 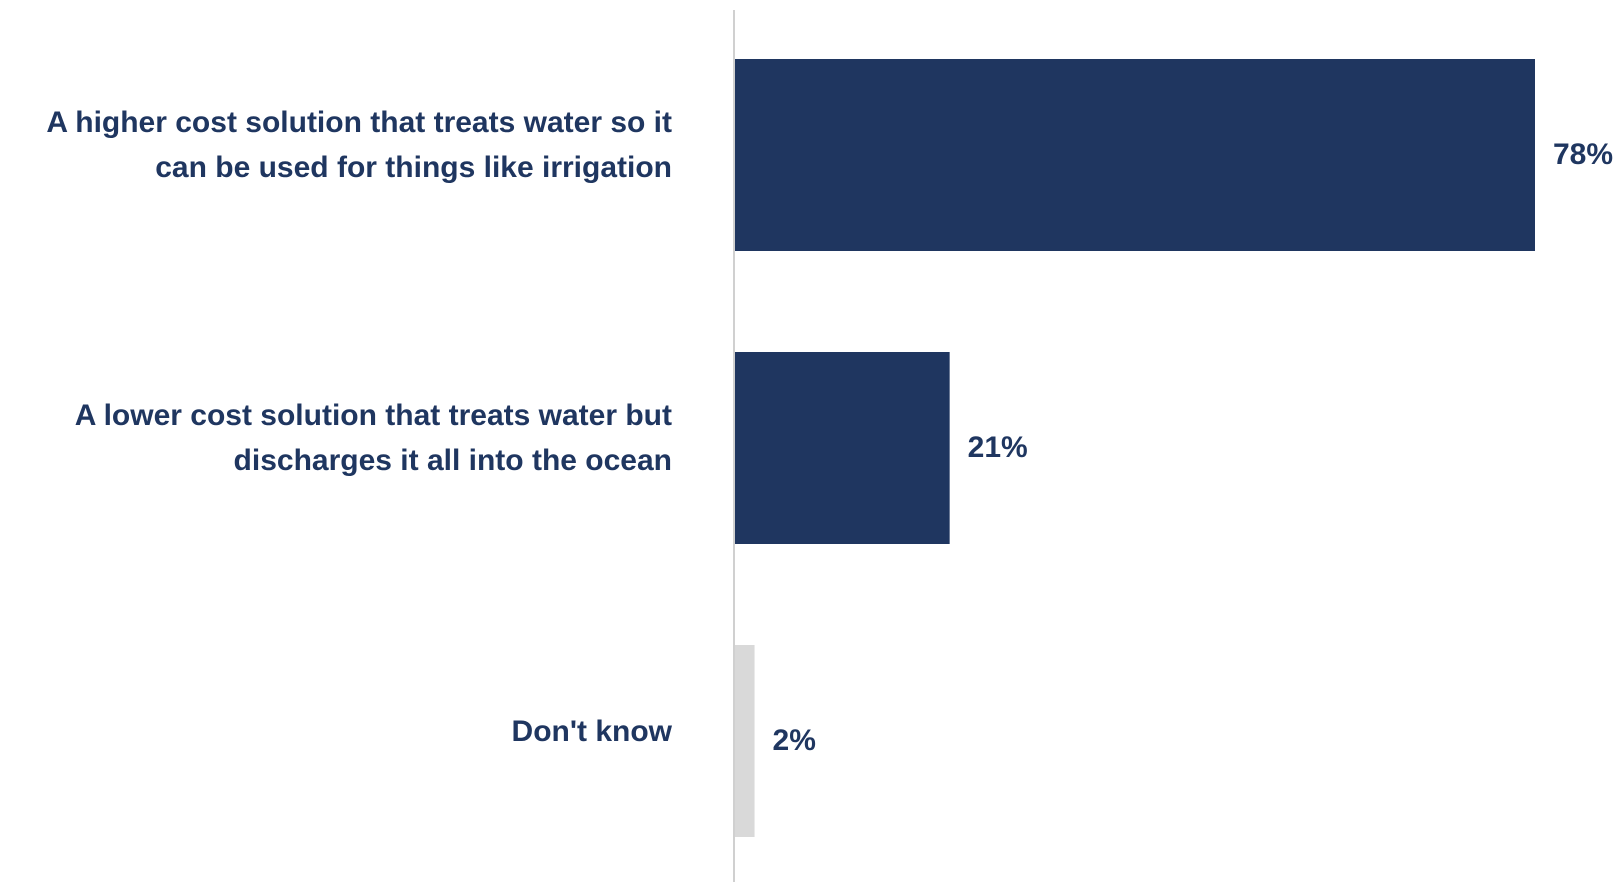 What do you see at coordinates (744, 741) in the screenshot?
I see `bar-dont-know` at bounding box center [744, 741].